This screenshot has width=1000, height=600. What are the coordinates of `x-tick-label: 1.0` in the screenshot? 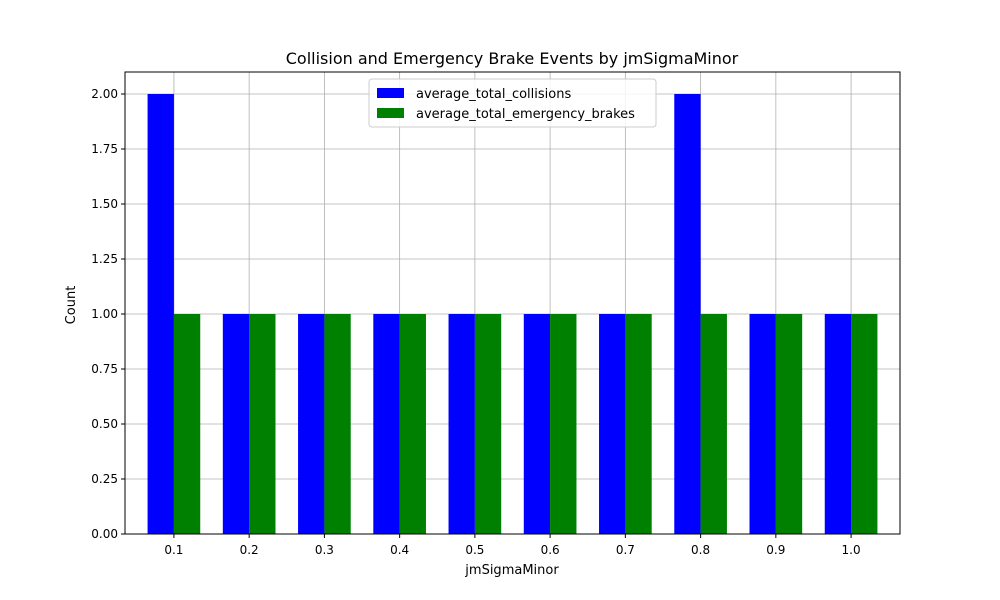 It's located at (851, 550).